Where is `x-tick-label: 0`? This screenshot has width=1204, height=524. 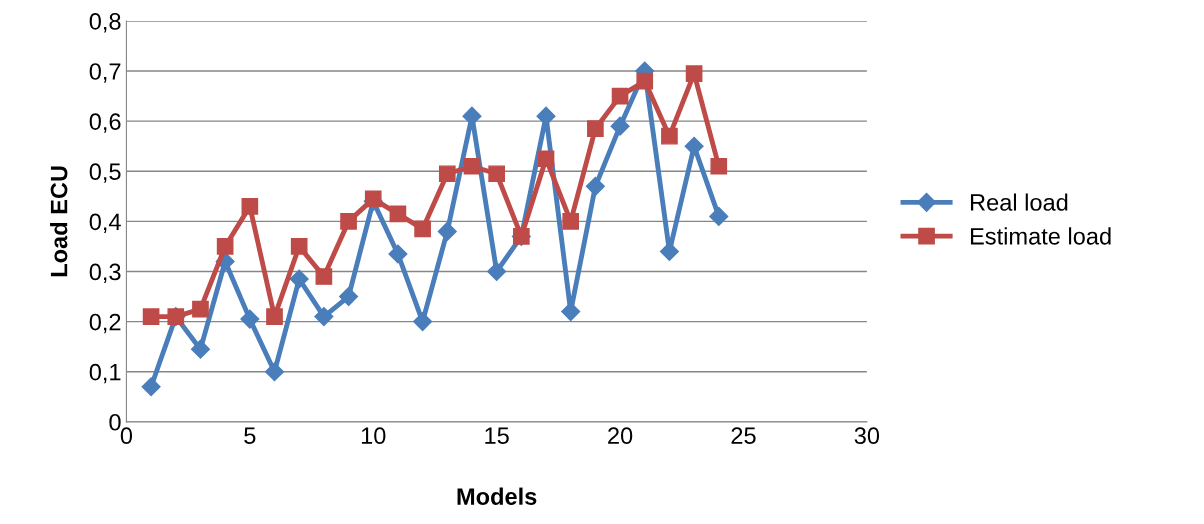
x-tick-label: 0 is located at coordinates (126, 436).